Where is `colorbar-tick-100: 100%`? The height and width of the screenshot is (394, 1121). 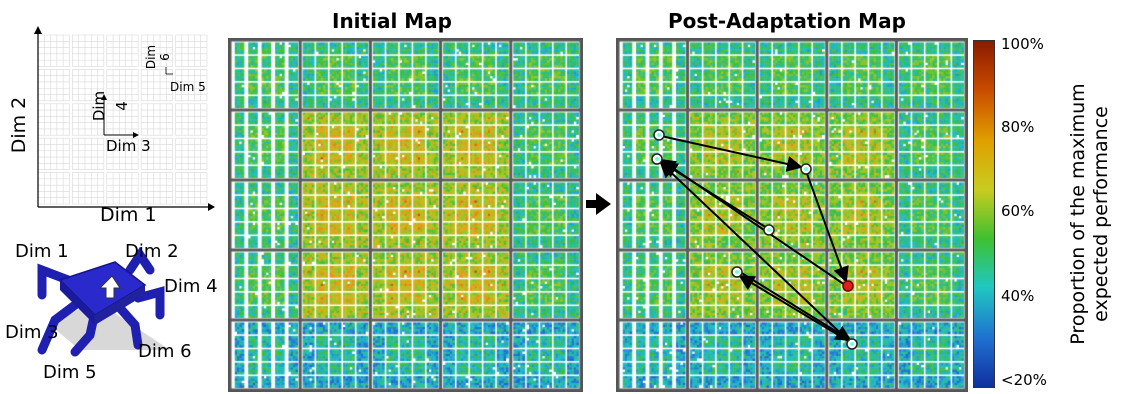
colorbar-tick-100: 100% is located at coordinates (1022, 44).